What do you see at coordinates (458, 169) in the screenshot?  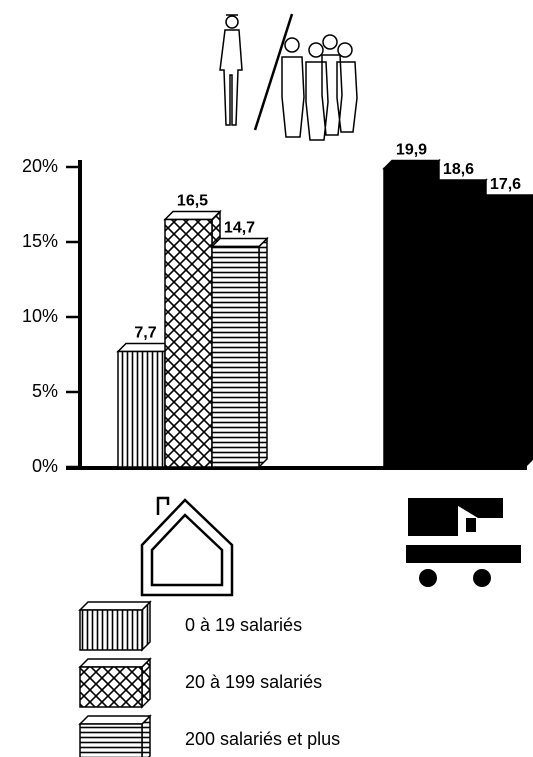 I see `value-label: 18,6` at bounding box center [458, 169].